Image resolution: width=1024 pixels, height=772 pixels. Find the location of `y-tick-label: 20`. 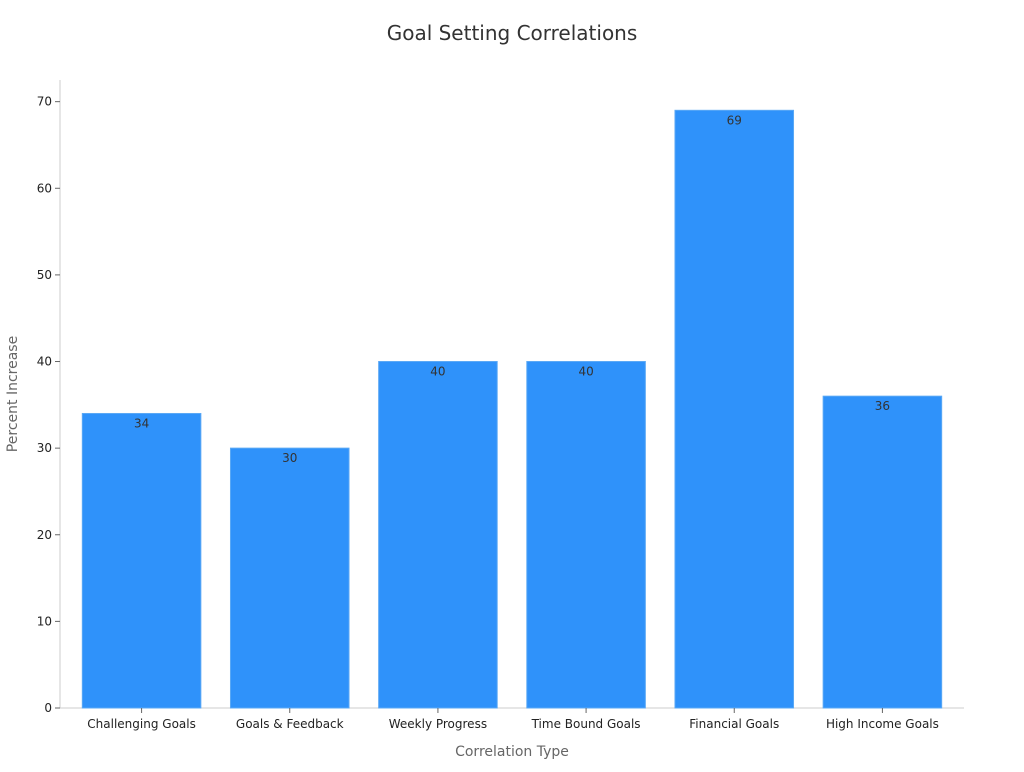

y-tick-label: 20 is located at coordinates (44, 535).